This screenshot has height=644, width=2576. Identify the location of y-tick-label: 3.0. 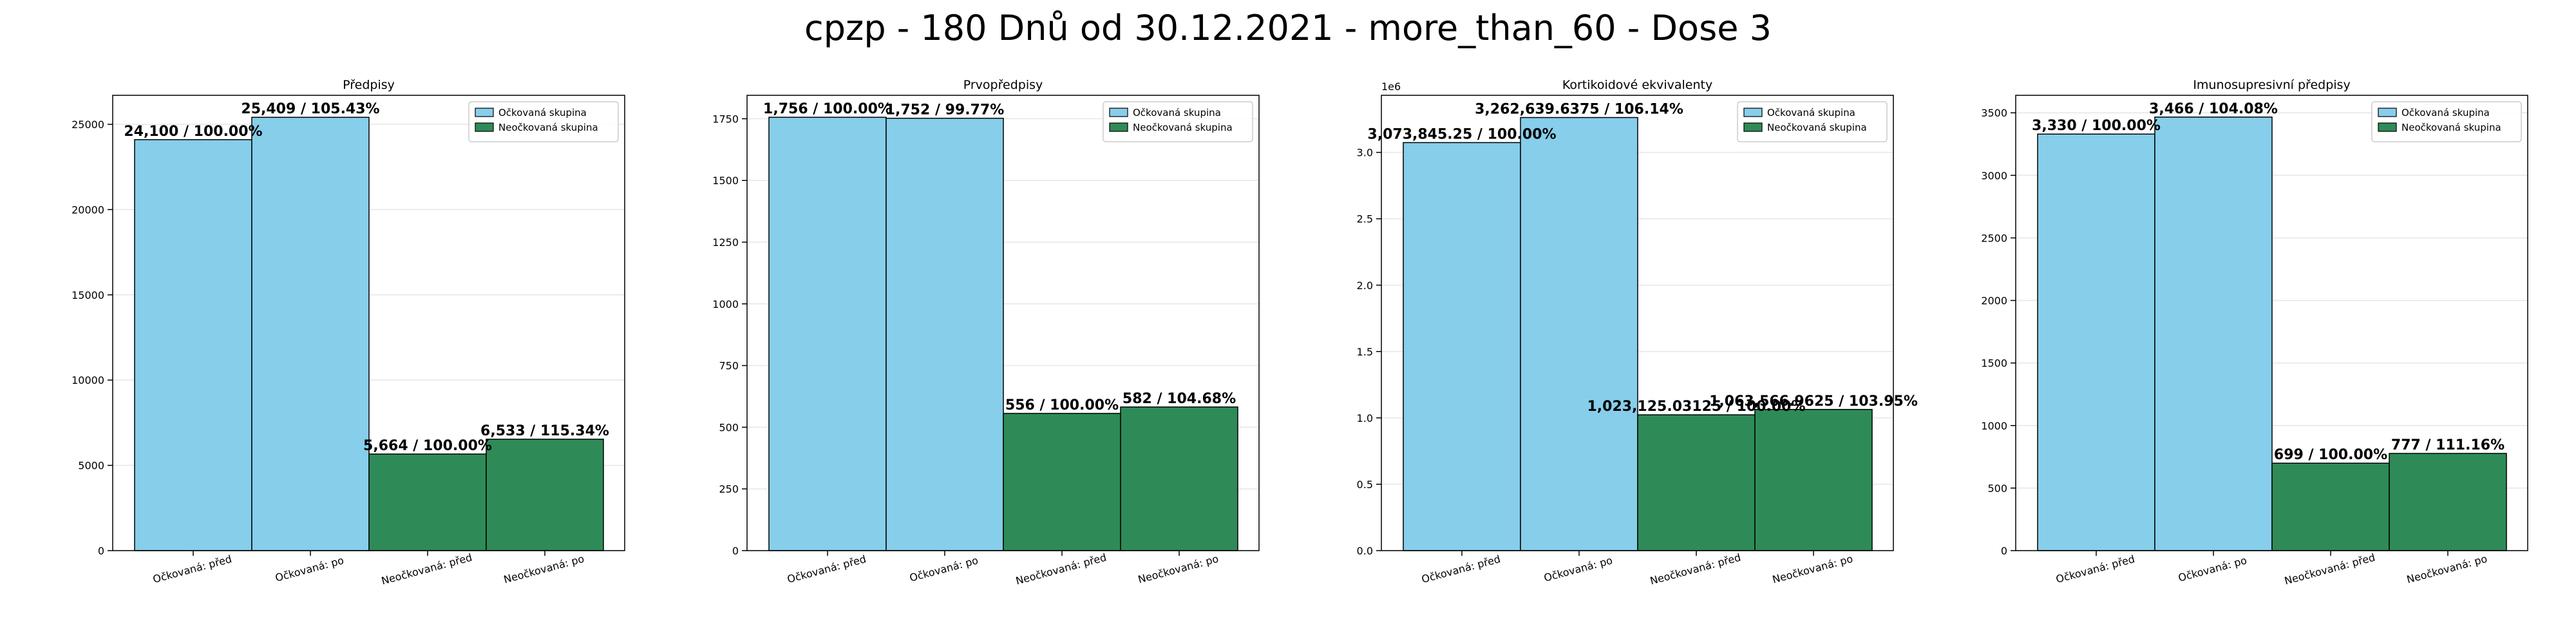
(1365, 153).